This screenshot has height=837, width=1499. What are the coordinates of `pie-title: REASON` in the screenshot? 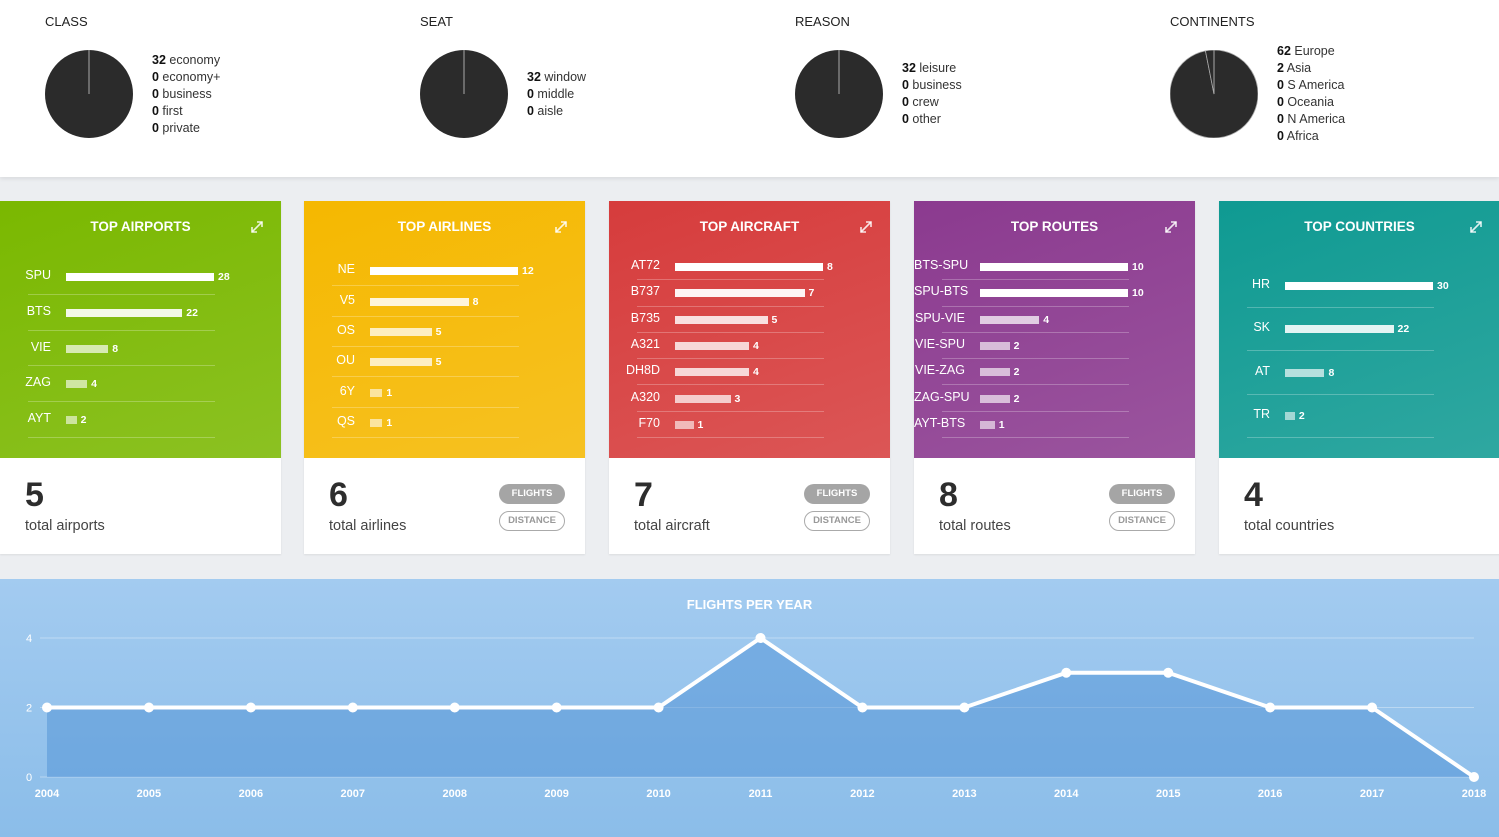 It's located at (822, 21).